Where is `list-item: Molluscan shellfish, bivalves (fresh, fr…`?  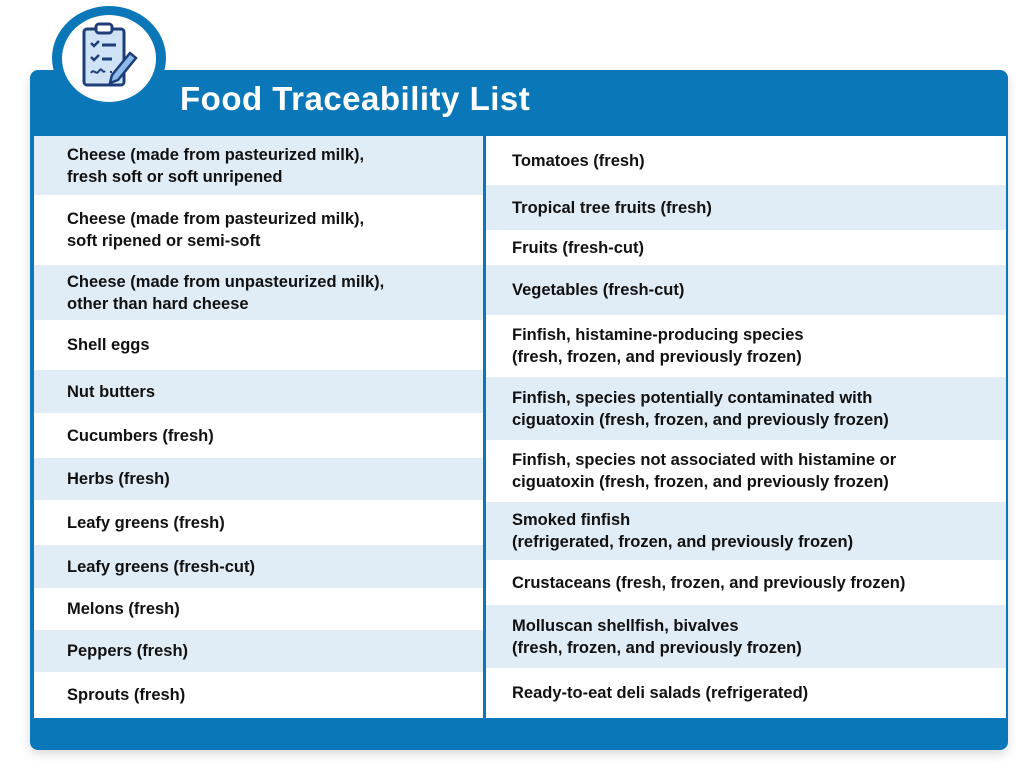
list-item: Molluscan shellfish, bivalves (fresh, fr… is located at coordinates (746, 636).